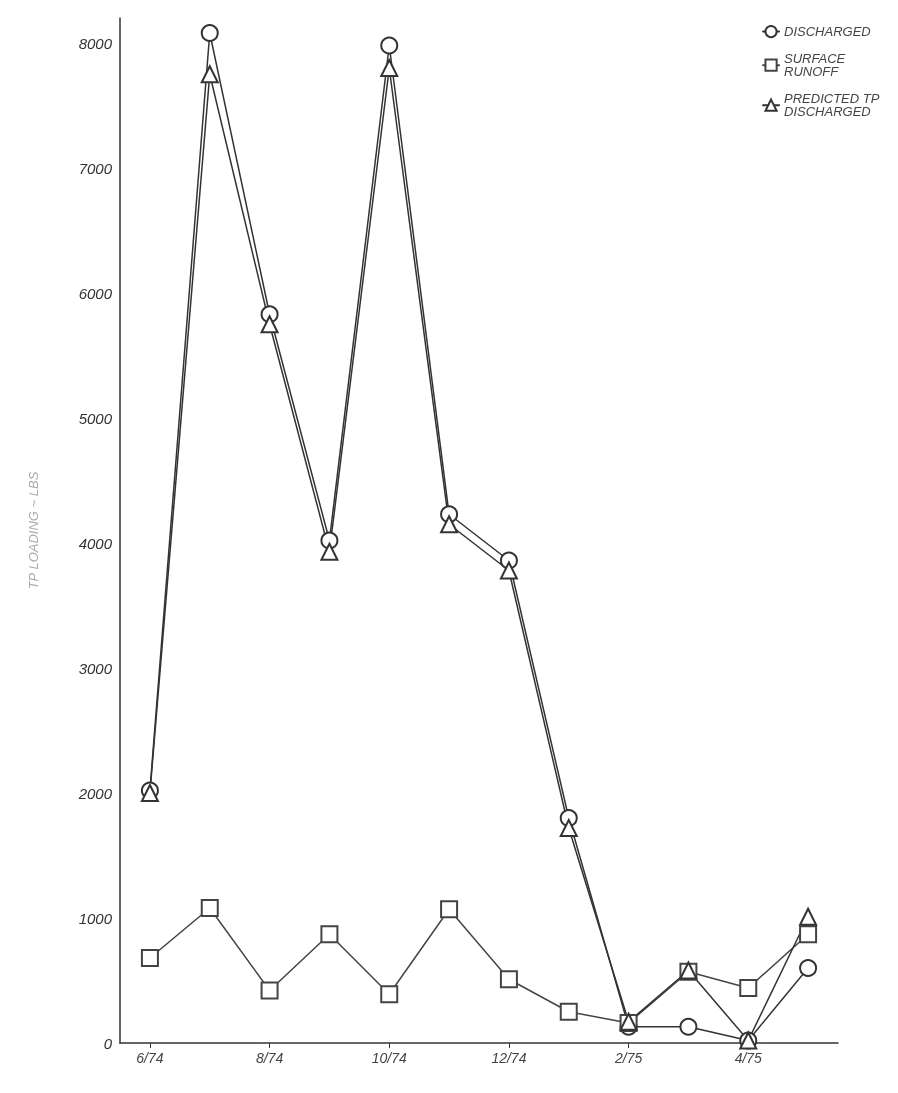  What do you see at coordinates (827, 32) in the screenshot?
I see `legend-label: DISCHARGED` at bounding box center [827, 32].